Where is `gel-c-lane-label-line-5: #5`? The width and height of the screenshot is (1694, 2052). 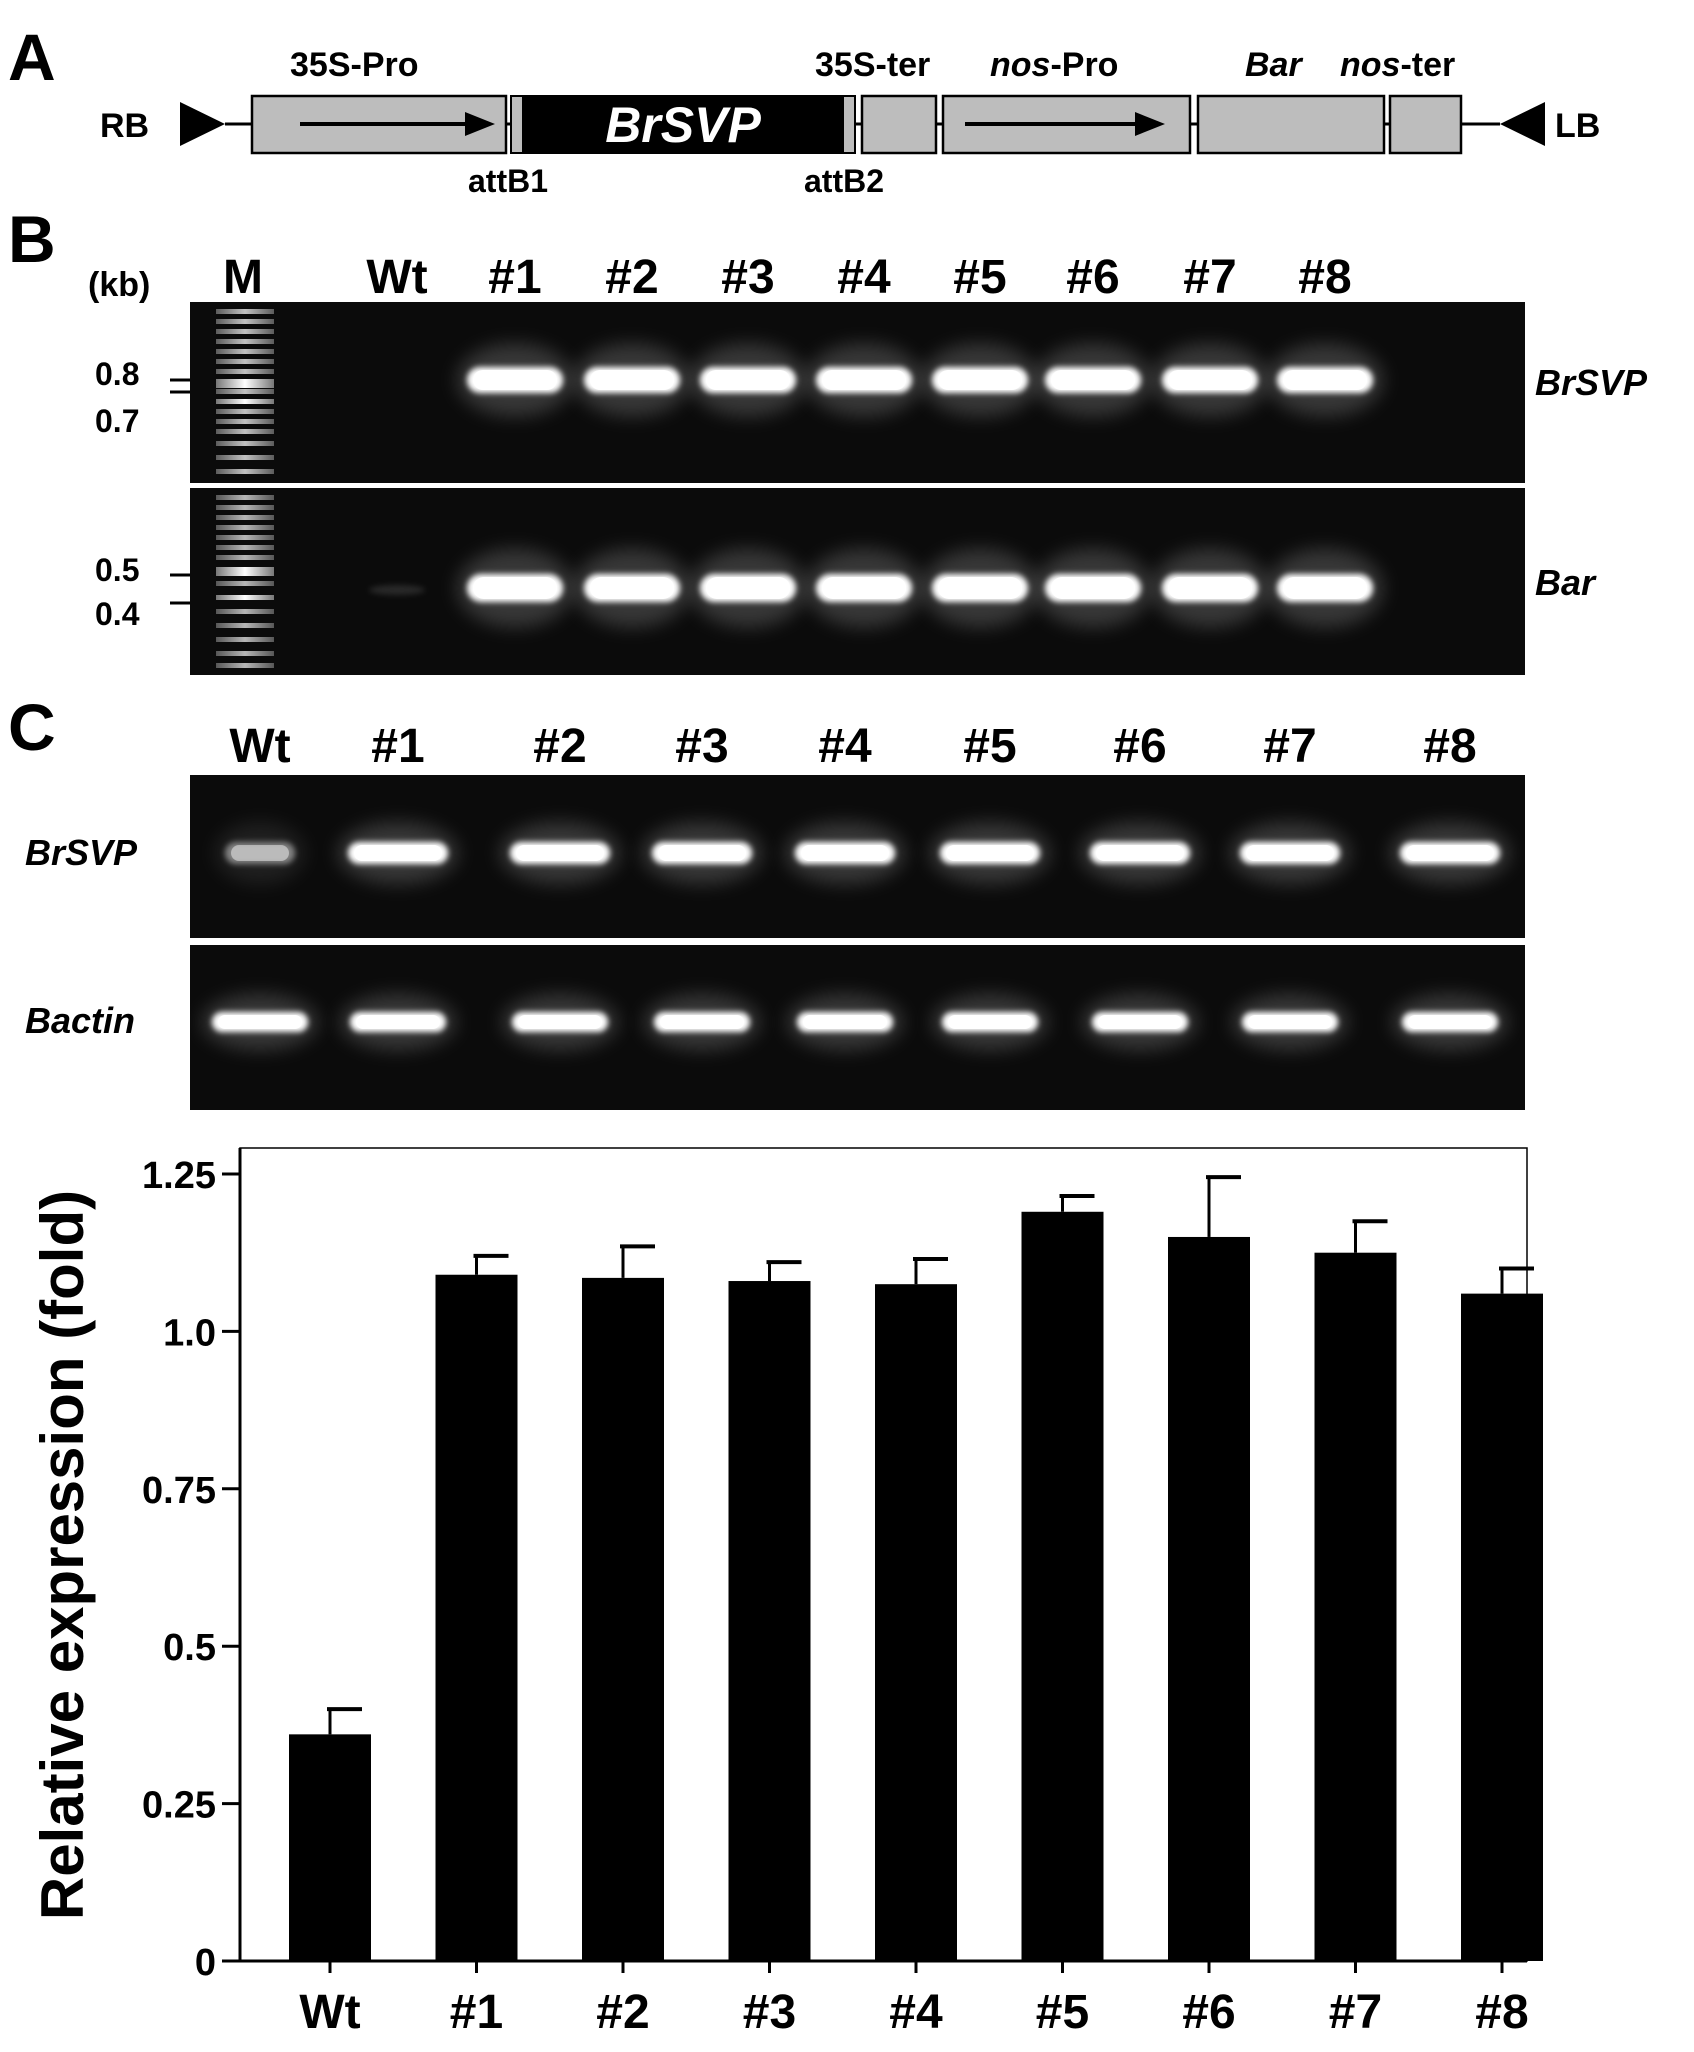 gel-c-lane-label-line-5: #5 is located at coordinates (989, 746).